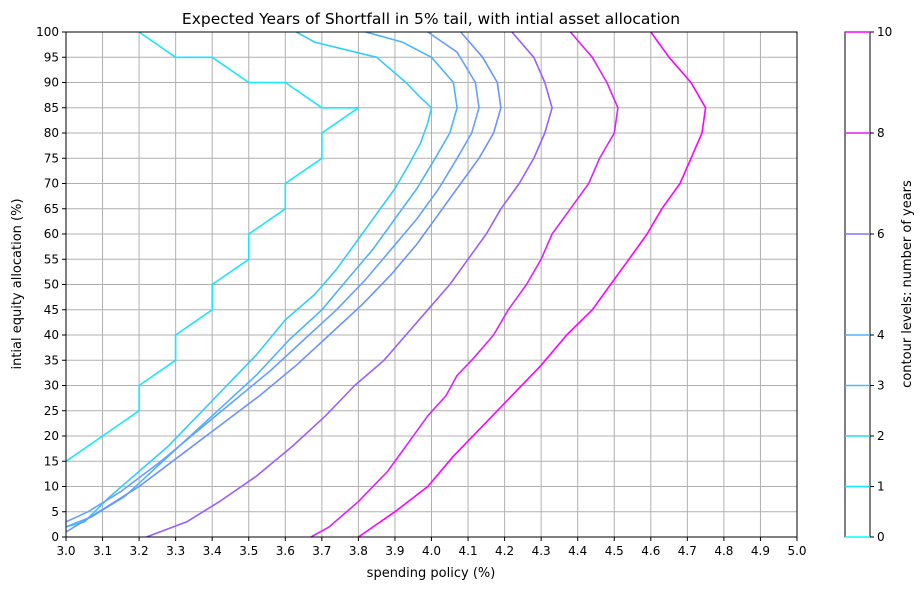 This screenshot has width=924, height=590. What do you see at coordinates (175, 551) in the screenshot?
I see `x-tick-label: 3.3` at bounding box center [175, 551].